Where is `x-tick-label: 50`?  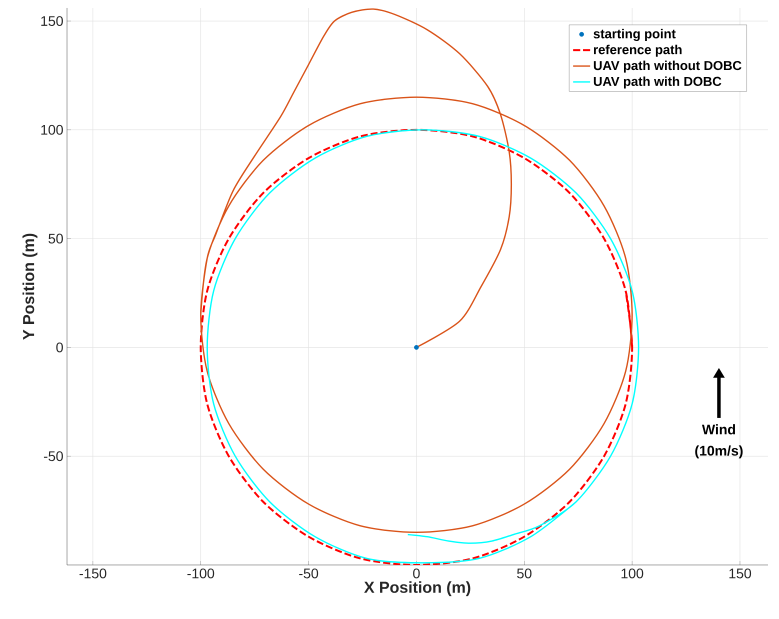
x-tick-label: 50 is located at coordinates (524, 573).